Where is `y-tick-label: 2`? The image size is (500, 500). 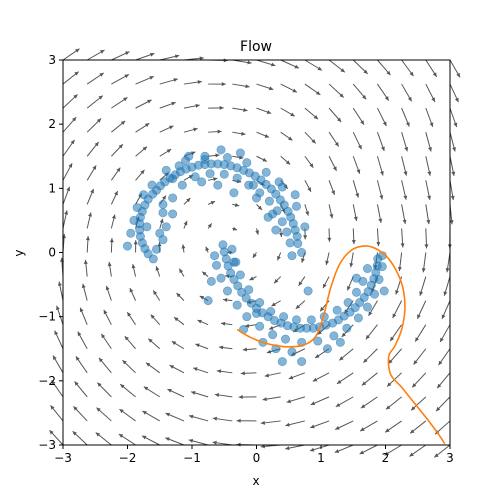
y-tick-label: 2 is located at coordinates (52, 124).